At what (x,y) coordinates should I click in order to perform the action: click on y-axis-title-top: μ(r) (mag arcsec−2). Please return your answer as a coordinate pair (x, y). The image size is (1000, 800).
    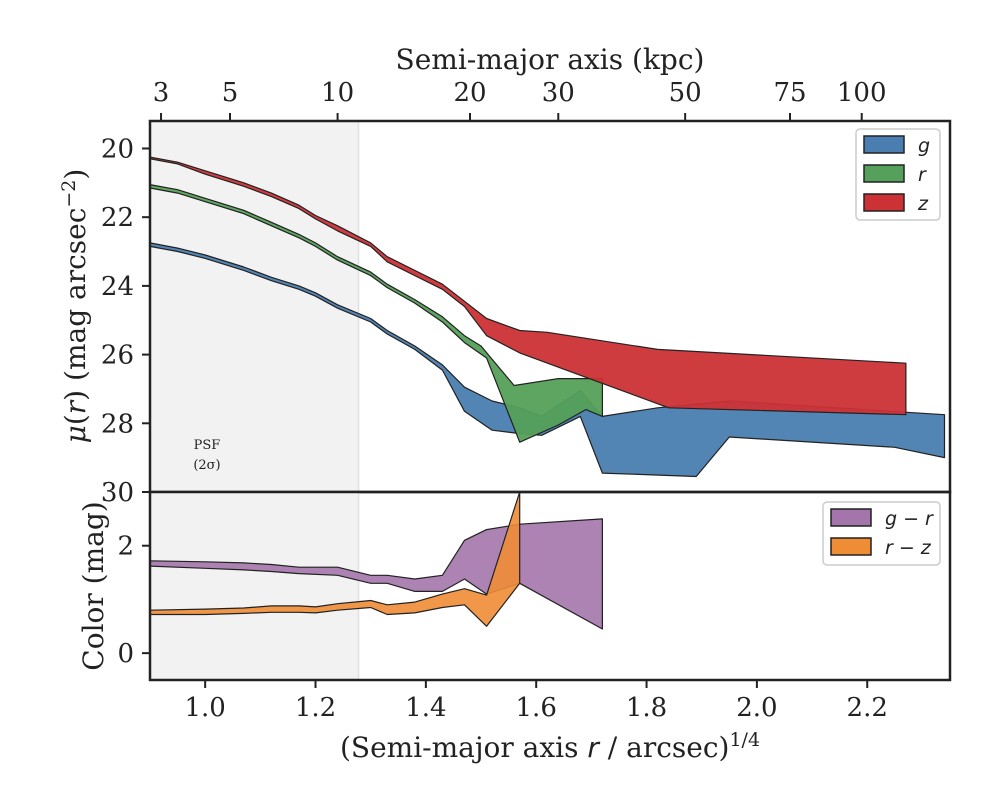
    Looking at the image, I should click on (75, 306).